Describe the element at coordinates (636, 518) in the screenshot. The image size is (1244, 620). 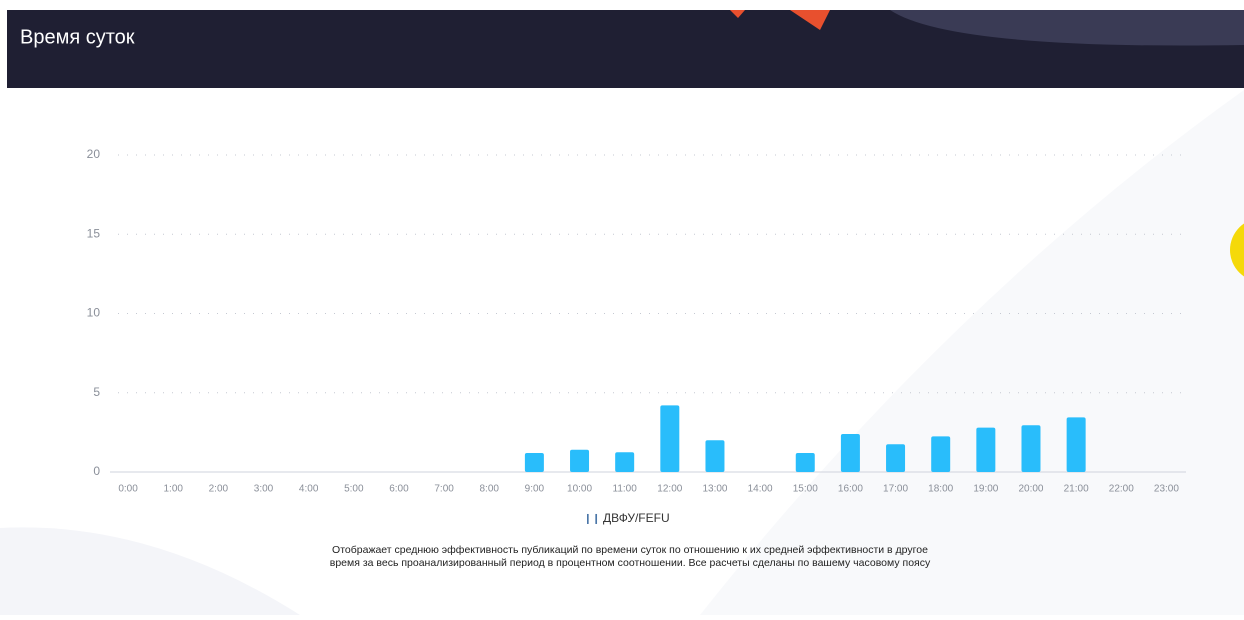
I see `legend-label: ДВФУ/FEFU` at that location.